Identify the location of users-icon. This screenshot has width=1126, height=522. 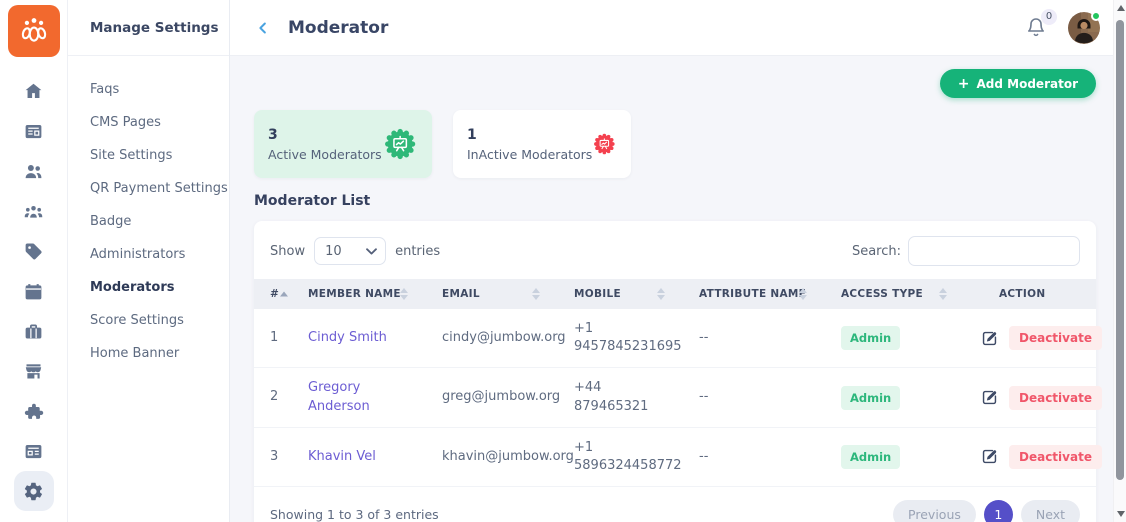
(34, 171).